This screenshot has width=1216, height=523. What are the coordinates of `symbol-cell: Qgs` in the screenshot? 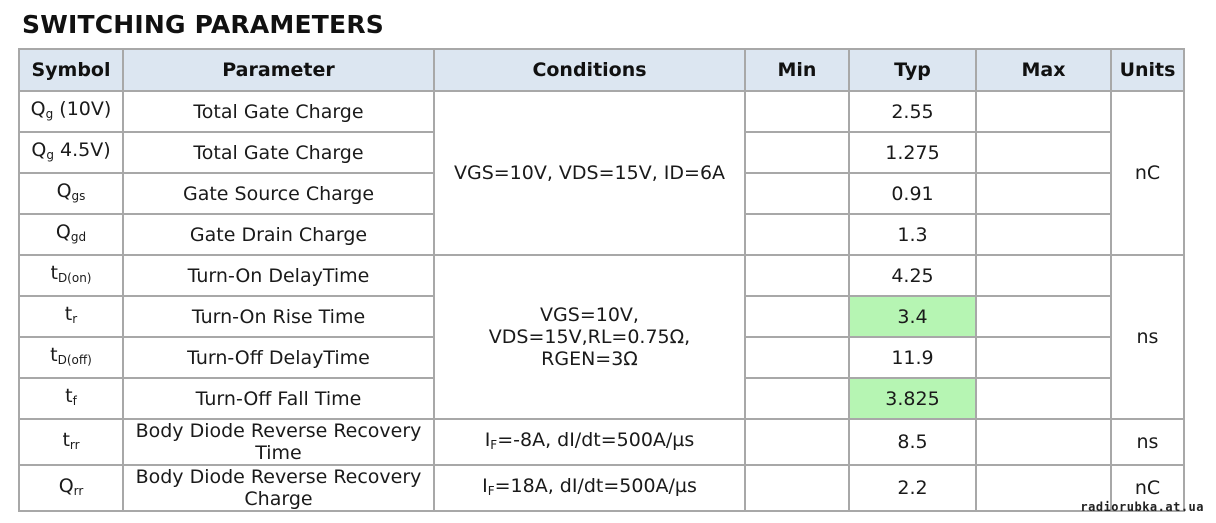 It's located at (71, 193).